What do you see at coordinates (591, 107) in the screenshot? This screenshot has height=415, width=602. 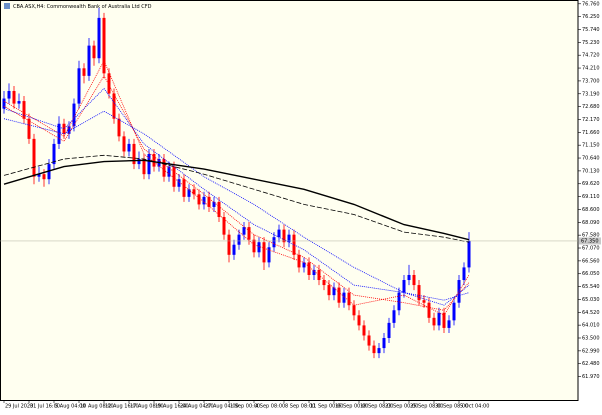 I see `y-tick-label: 72.680` at bounding box center [591, 107].